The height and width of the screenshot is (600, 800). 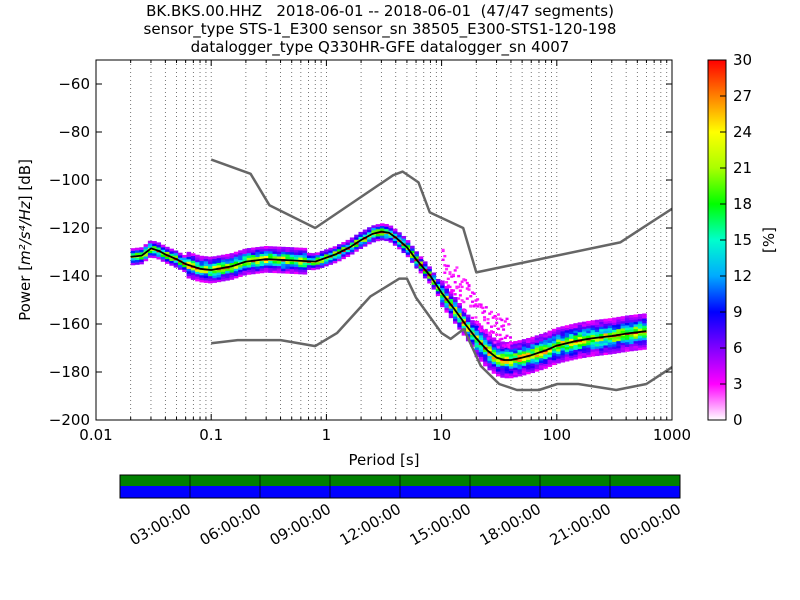 I want to click on y-axis-label-suffix: ] [dB], so click(x=25, y=180).